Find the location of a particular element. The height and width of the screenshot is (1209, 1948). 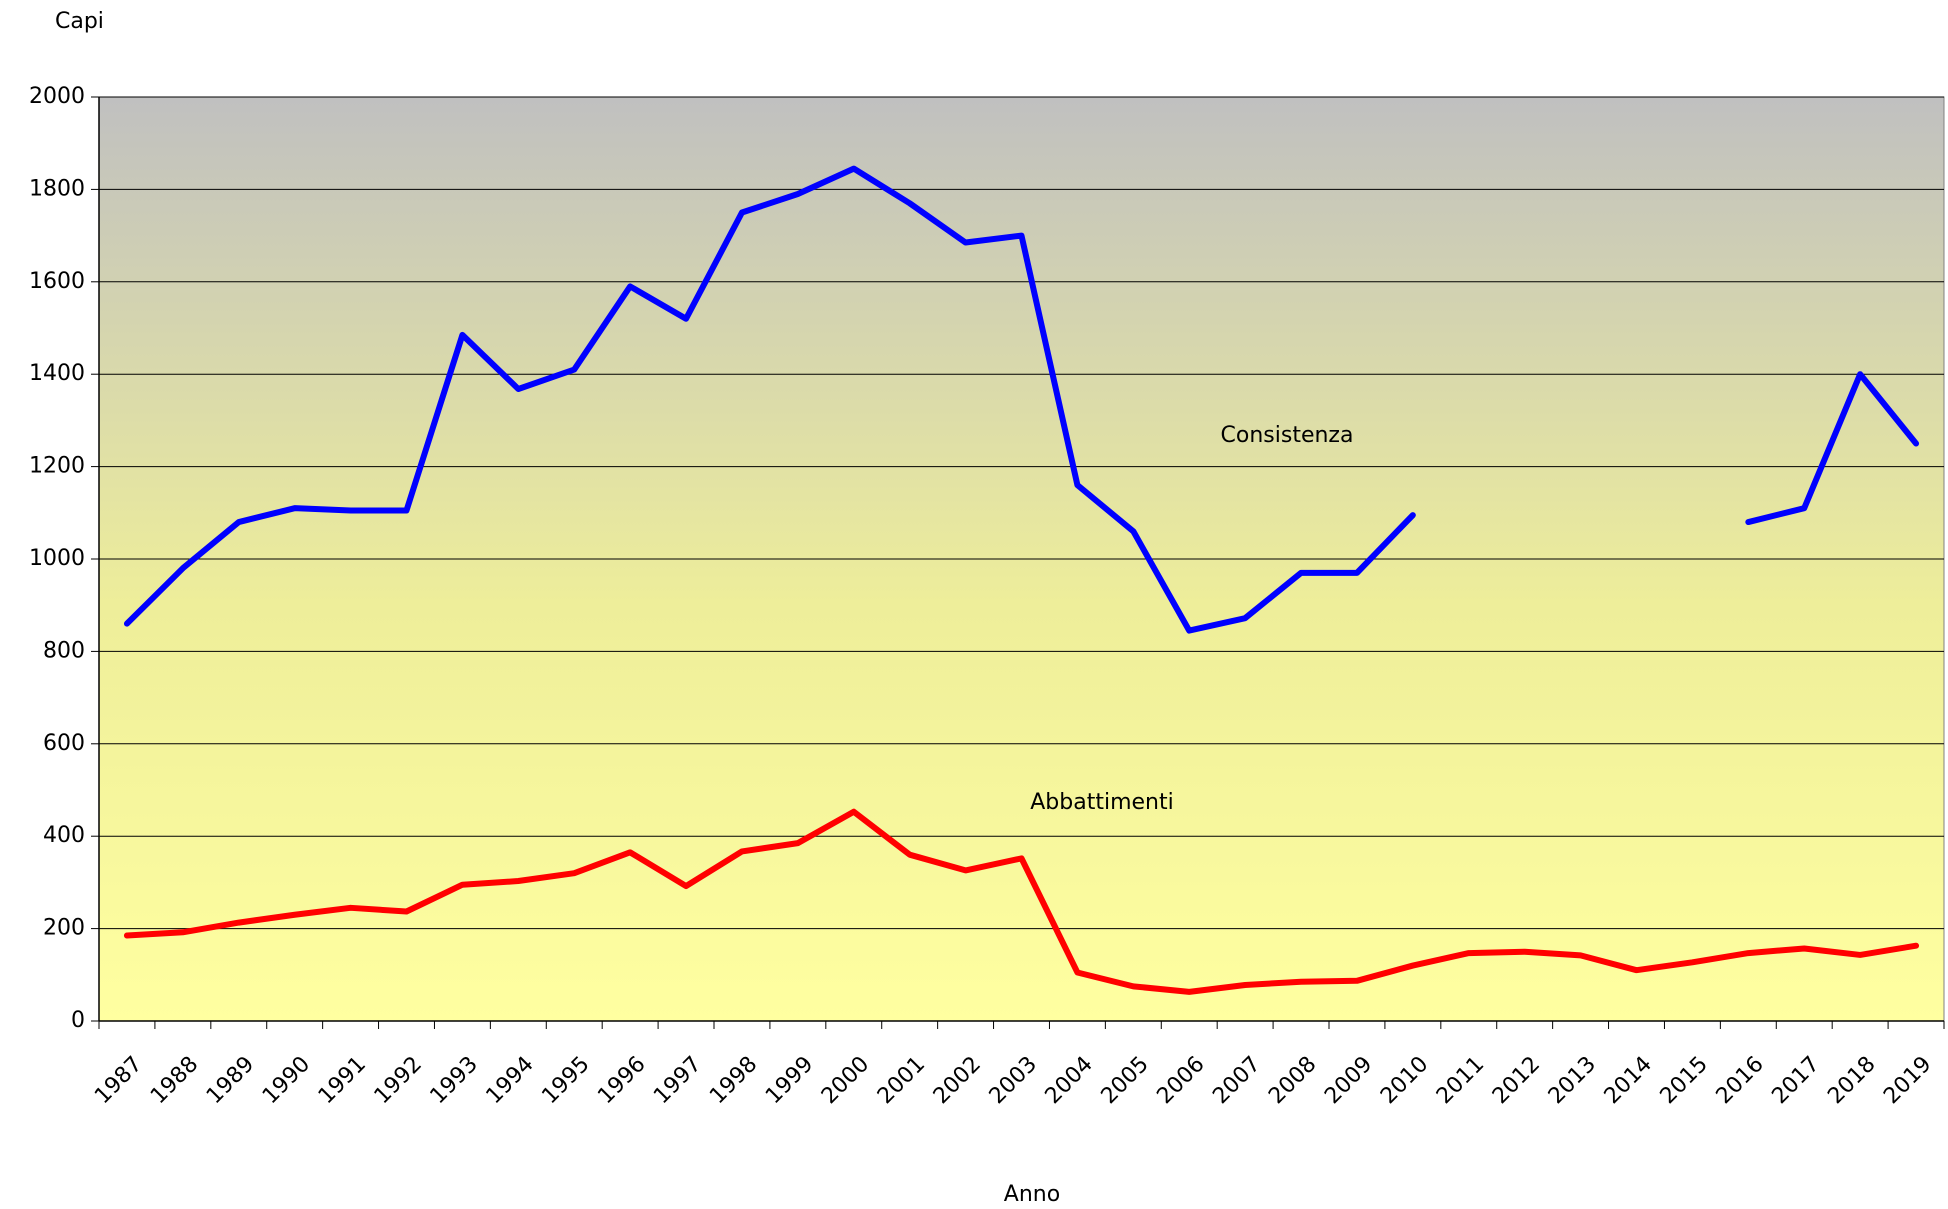

x-tick-label: 2011 is located at coordinates (1460, 1080).